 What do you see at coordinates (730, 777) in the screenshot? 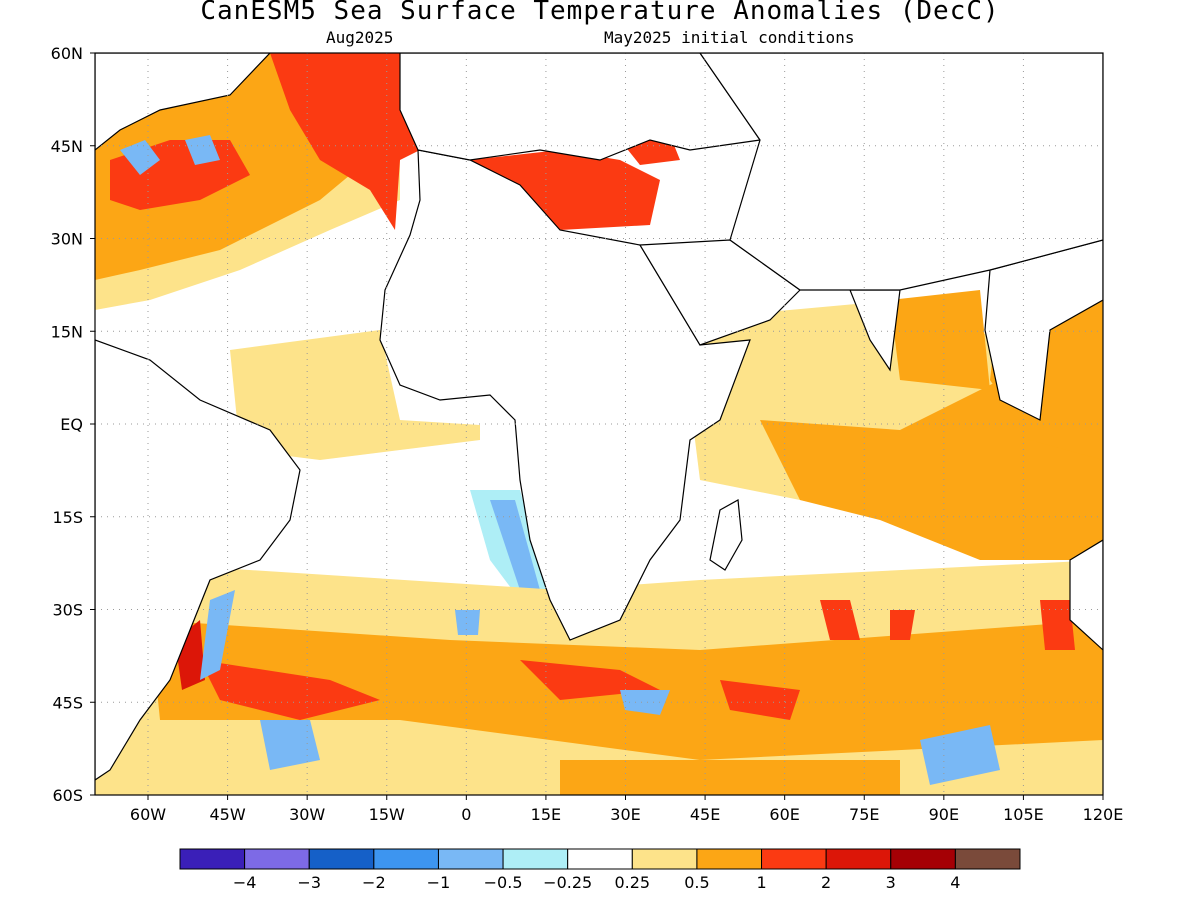
I see `anomaly-region-far-south` at bounding box center [730, 777].